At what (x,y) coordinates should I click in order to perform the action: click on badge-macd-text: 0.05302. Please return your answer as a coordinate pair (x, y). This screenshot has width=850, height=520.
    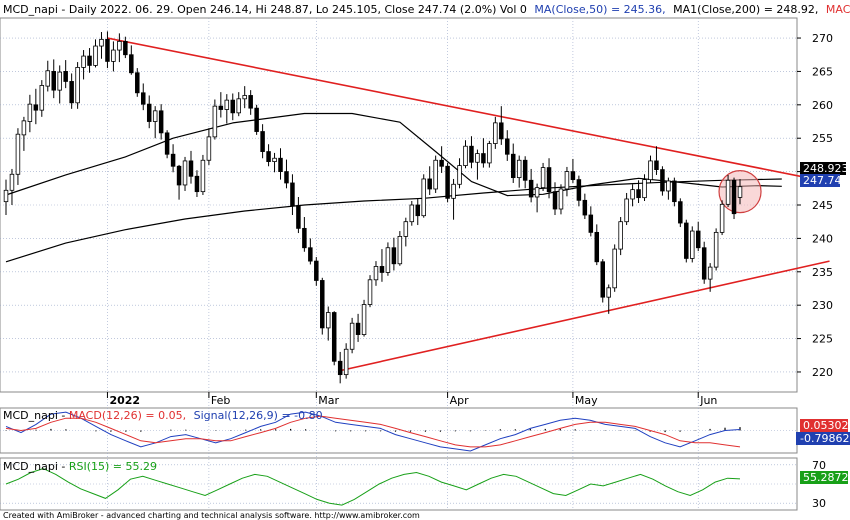
    Looking at the image, I should click on (826, 425).